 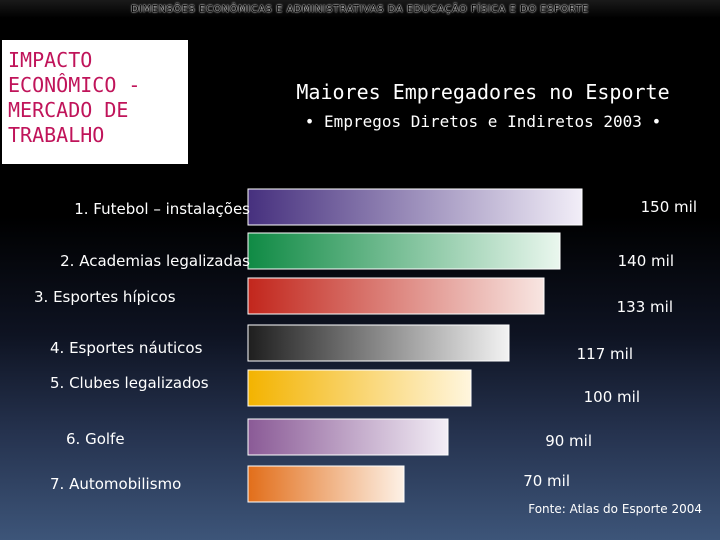 What do you see at coordinates (126, 348) in the screenshot?
I see `category-label-4: 4. Esportes náuticos` at bounding box center [126, 348].